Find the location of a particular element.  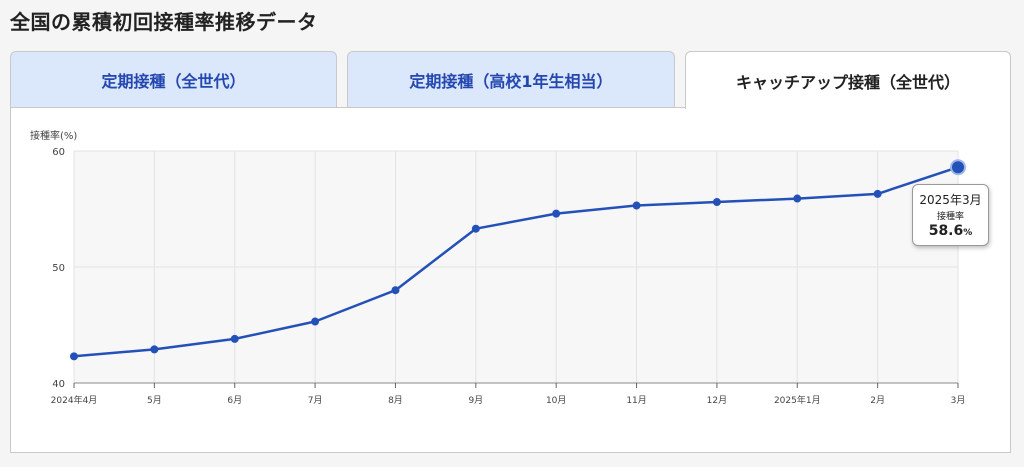

tooltip-label: 接種率 is located at coordinates (950, 217).